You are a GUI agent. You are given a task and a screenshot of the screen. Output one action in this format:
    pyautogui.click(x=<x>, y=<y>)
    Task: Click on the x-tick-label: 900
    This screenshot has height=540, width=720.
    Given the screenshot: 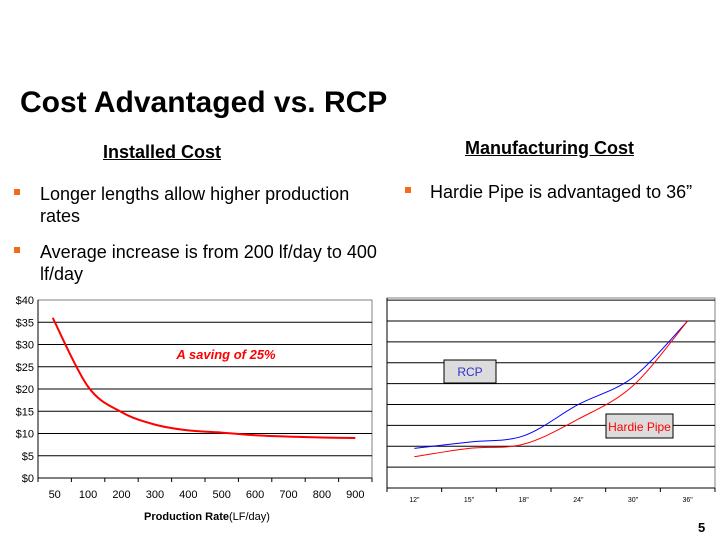 What is the action you would take?
    pyautogui.click(x=355, y=495)
    